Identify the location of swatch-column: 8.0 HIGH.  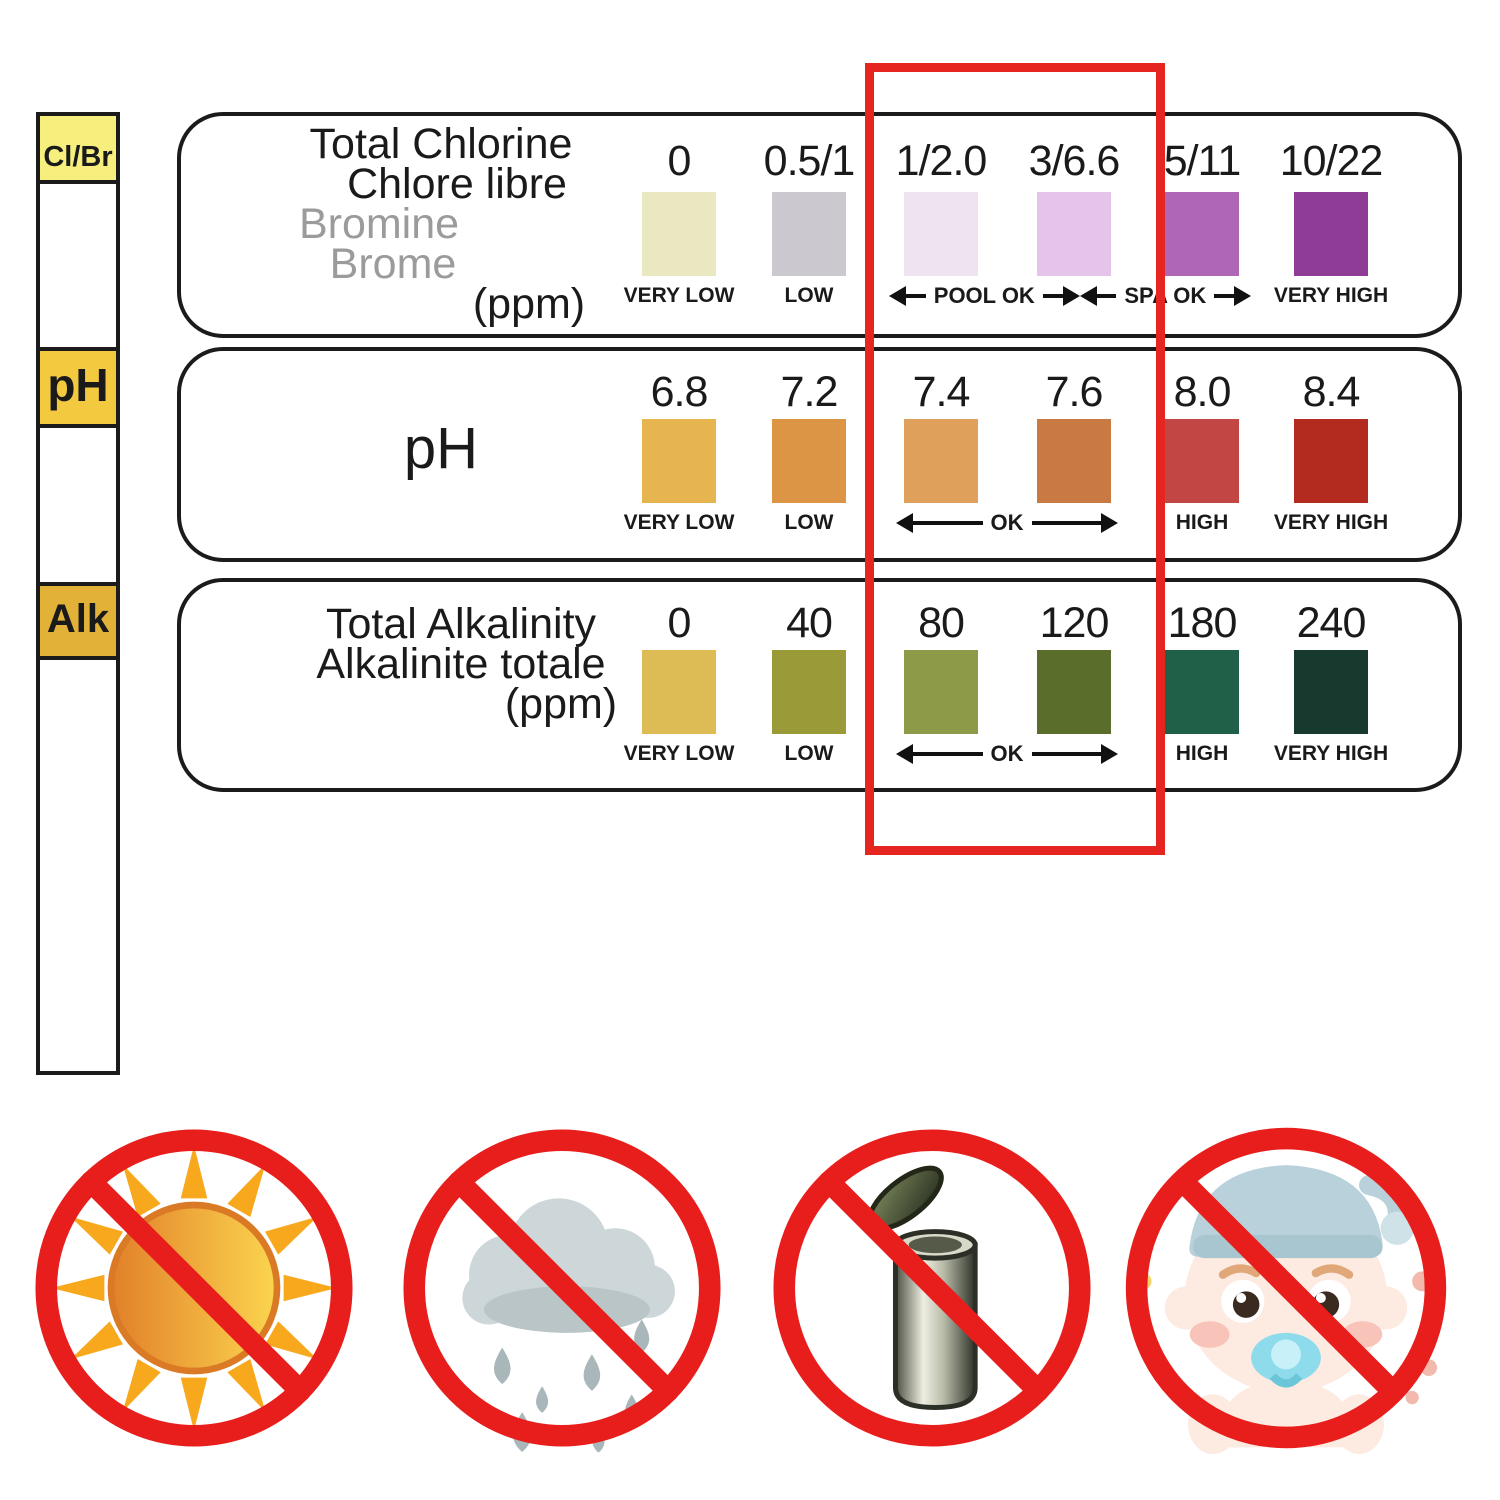
(1202, 452).